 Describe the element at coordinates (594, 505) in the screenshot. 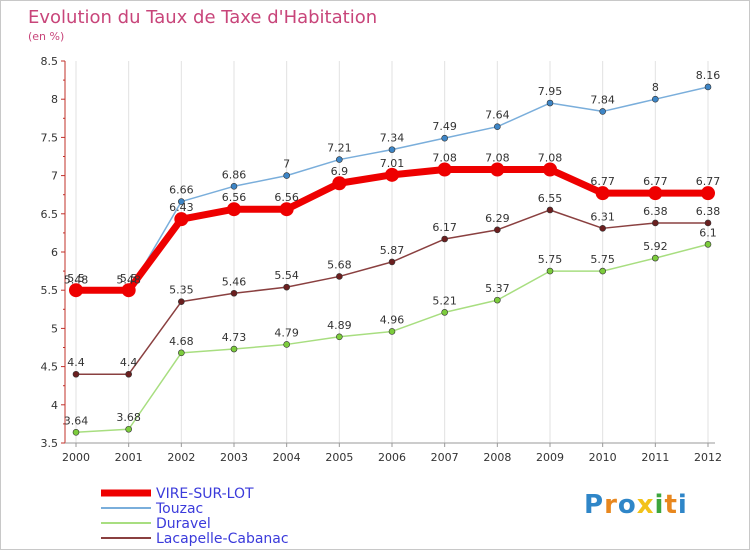

I see `logo-letter: P` at that location.